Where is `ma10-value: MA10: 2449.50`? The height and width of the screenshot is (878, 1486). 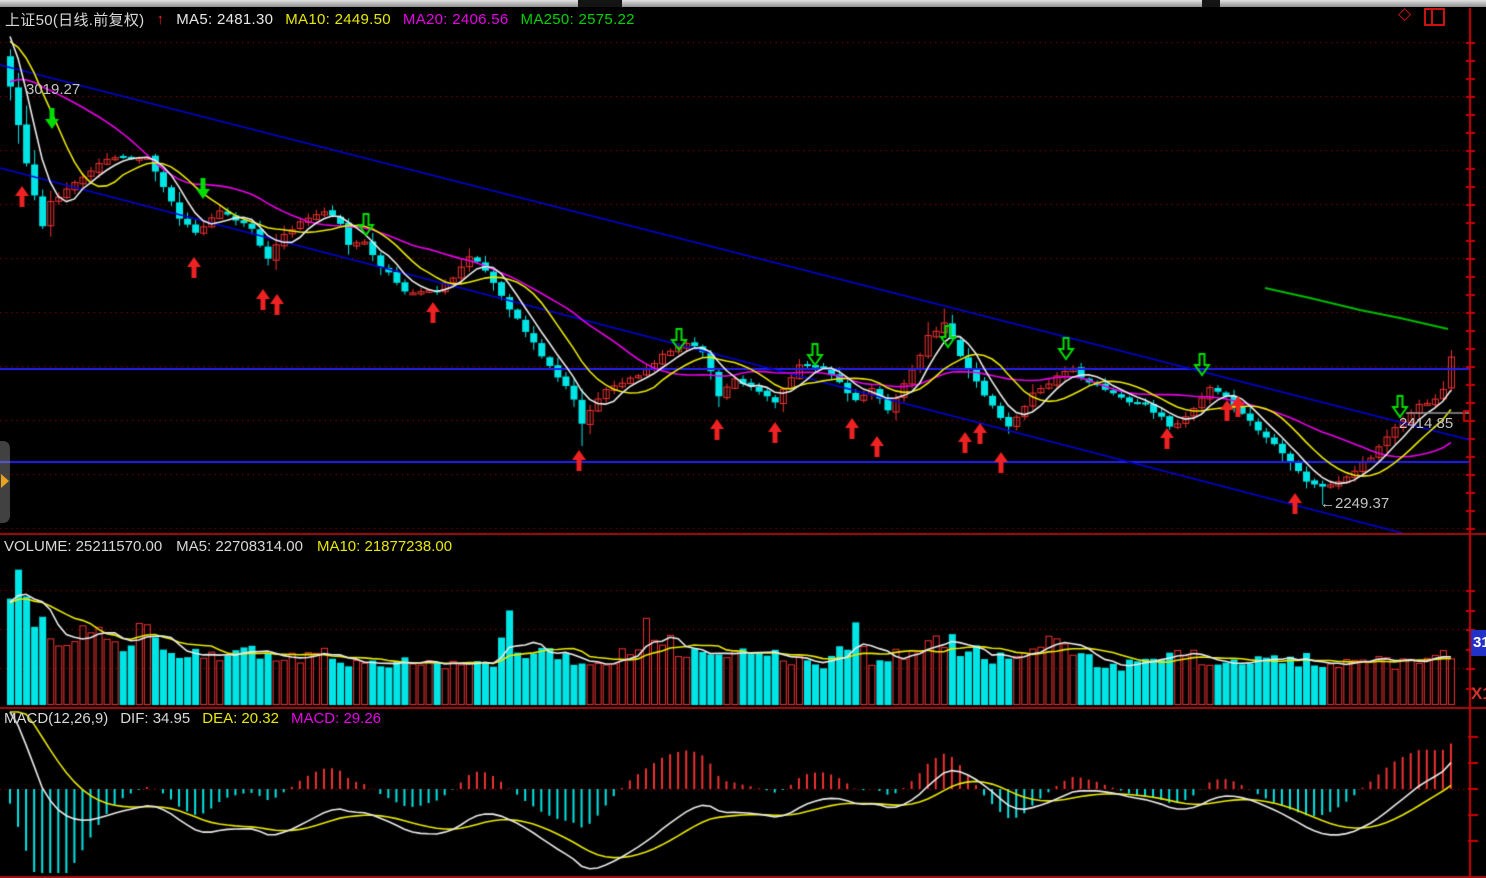 ma10-value: MA10: 2449.50 is located at coordinates (338, 19).